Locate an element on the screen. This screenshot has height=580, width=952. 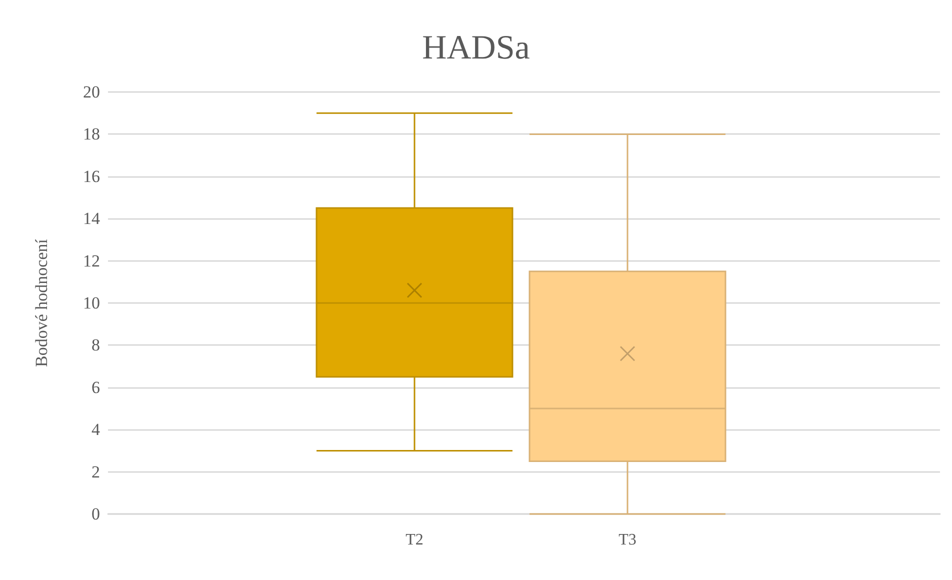
x-tick-label: T3 is located at coordinates (627, 540).